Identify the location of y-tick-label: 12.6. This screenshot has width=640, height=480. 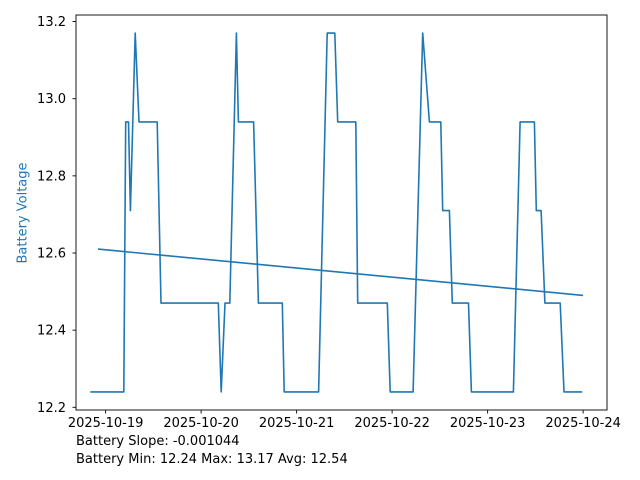
(51, 254).